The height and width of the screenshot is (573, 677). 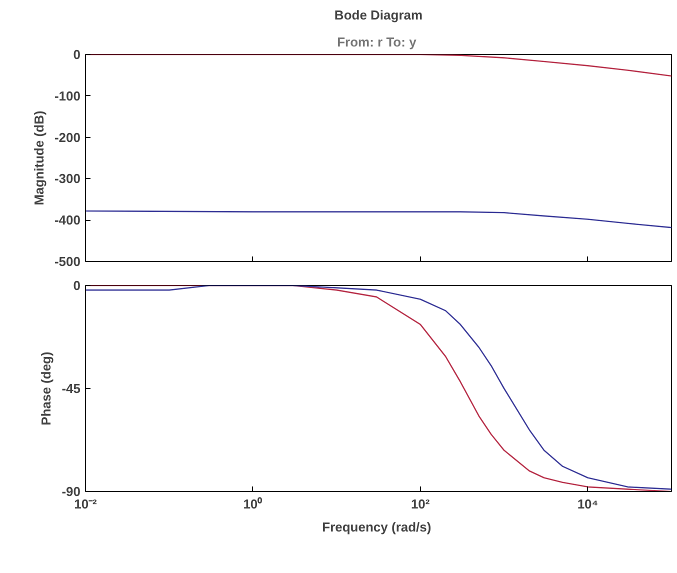 What do you see at coordinates (67, 137) in the screenshot?
I see `y-tick-label: -200` at bounding box center [67, 137].